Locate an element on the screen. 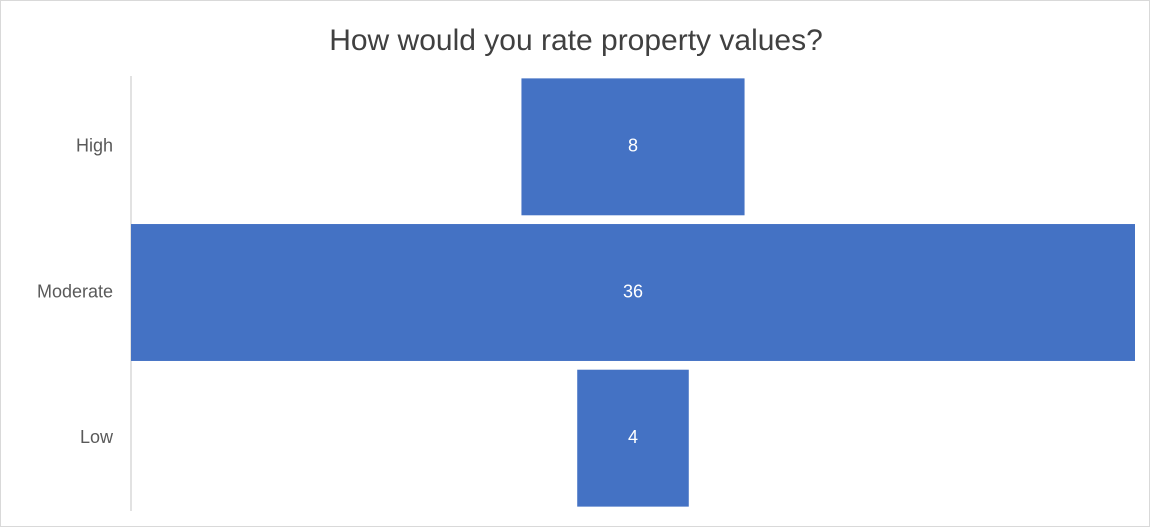 This screenshot has height=527, width=1150. chart-title: How would you rate property values? is located at coordinates (576, 40).